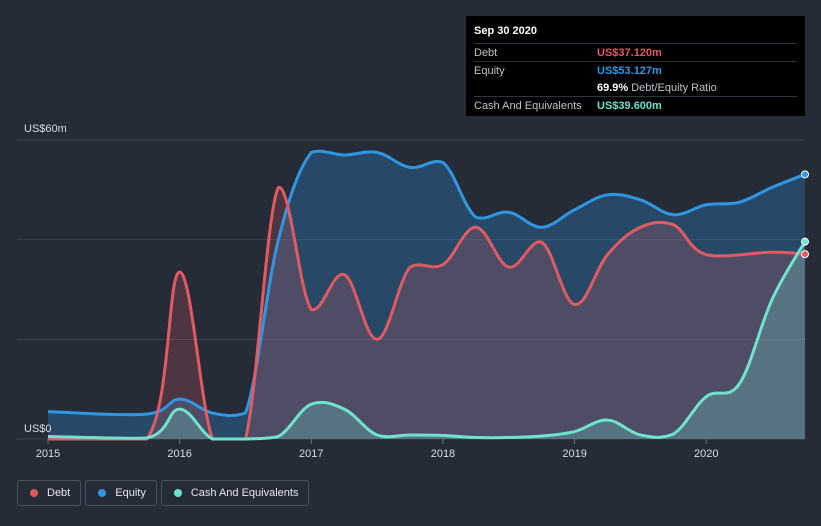 This screenshot has width=821, height=526. What do you see at coordinates (505, 31) in the screenshot?
I see `tooltip-date: Sep 30 2020` at bounding box center [505, 31].